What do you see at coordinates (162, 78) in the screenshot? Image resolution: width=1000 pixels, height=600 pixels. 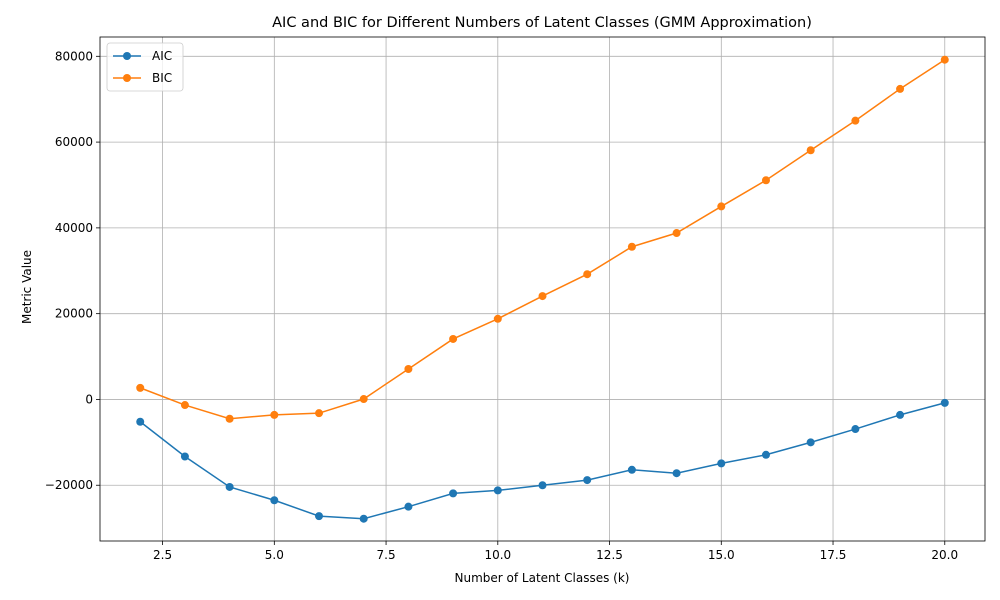 I see `legend-label: BIC` at bounding box center [162, 78].